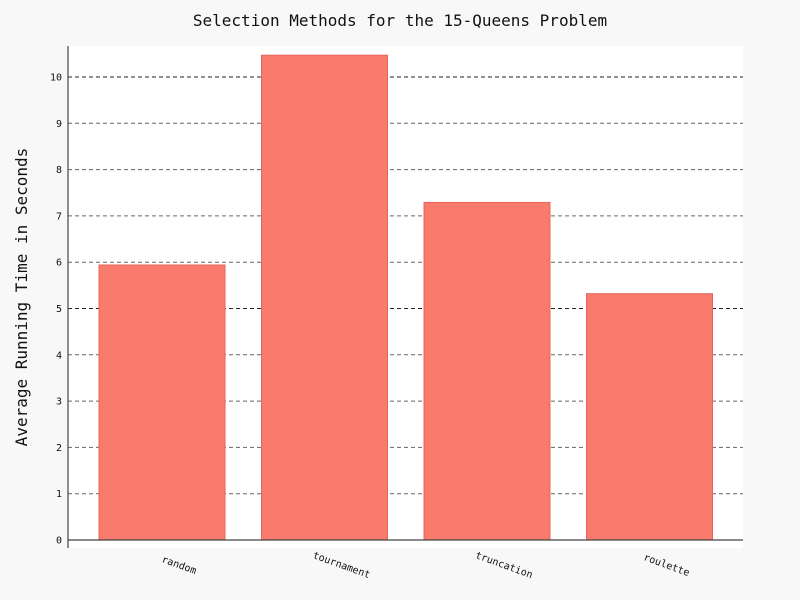 Image resolution: width=800 pixels, height=600 pixels. Describe the element at coordinates (59, 124) in the screenshot. I see `y-tick-label: 9` at that location.